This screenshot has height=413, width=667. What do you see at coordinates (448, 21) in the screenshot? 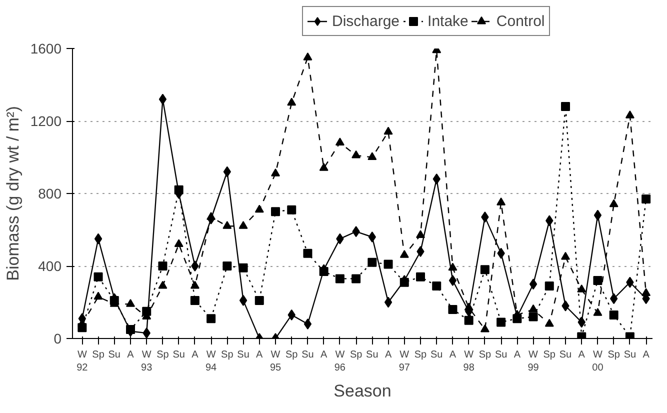
I see `legend-label: Intake` at bounding box center [448, 21].